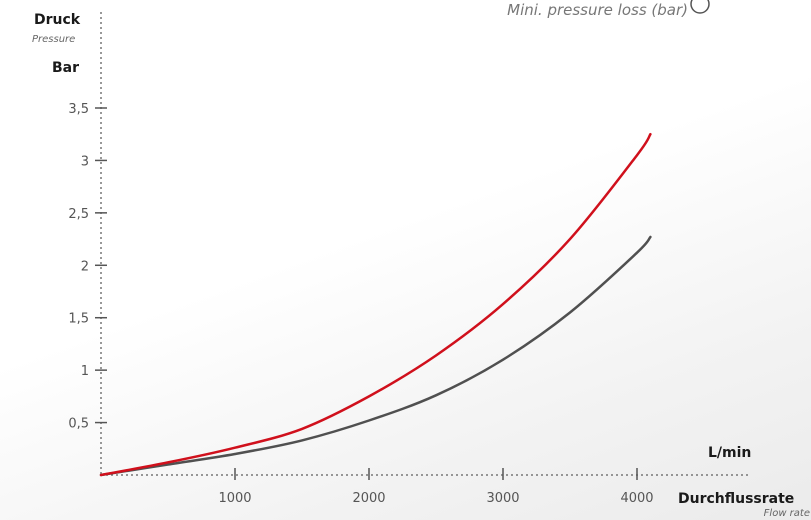 This screenshot has height=520, width=811. I want to click on info-circle-icon, so click(700, 7).